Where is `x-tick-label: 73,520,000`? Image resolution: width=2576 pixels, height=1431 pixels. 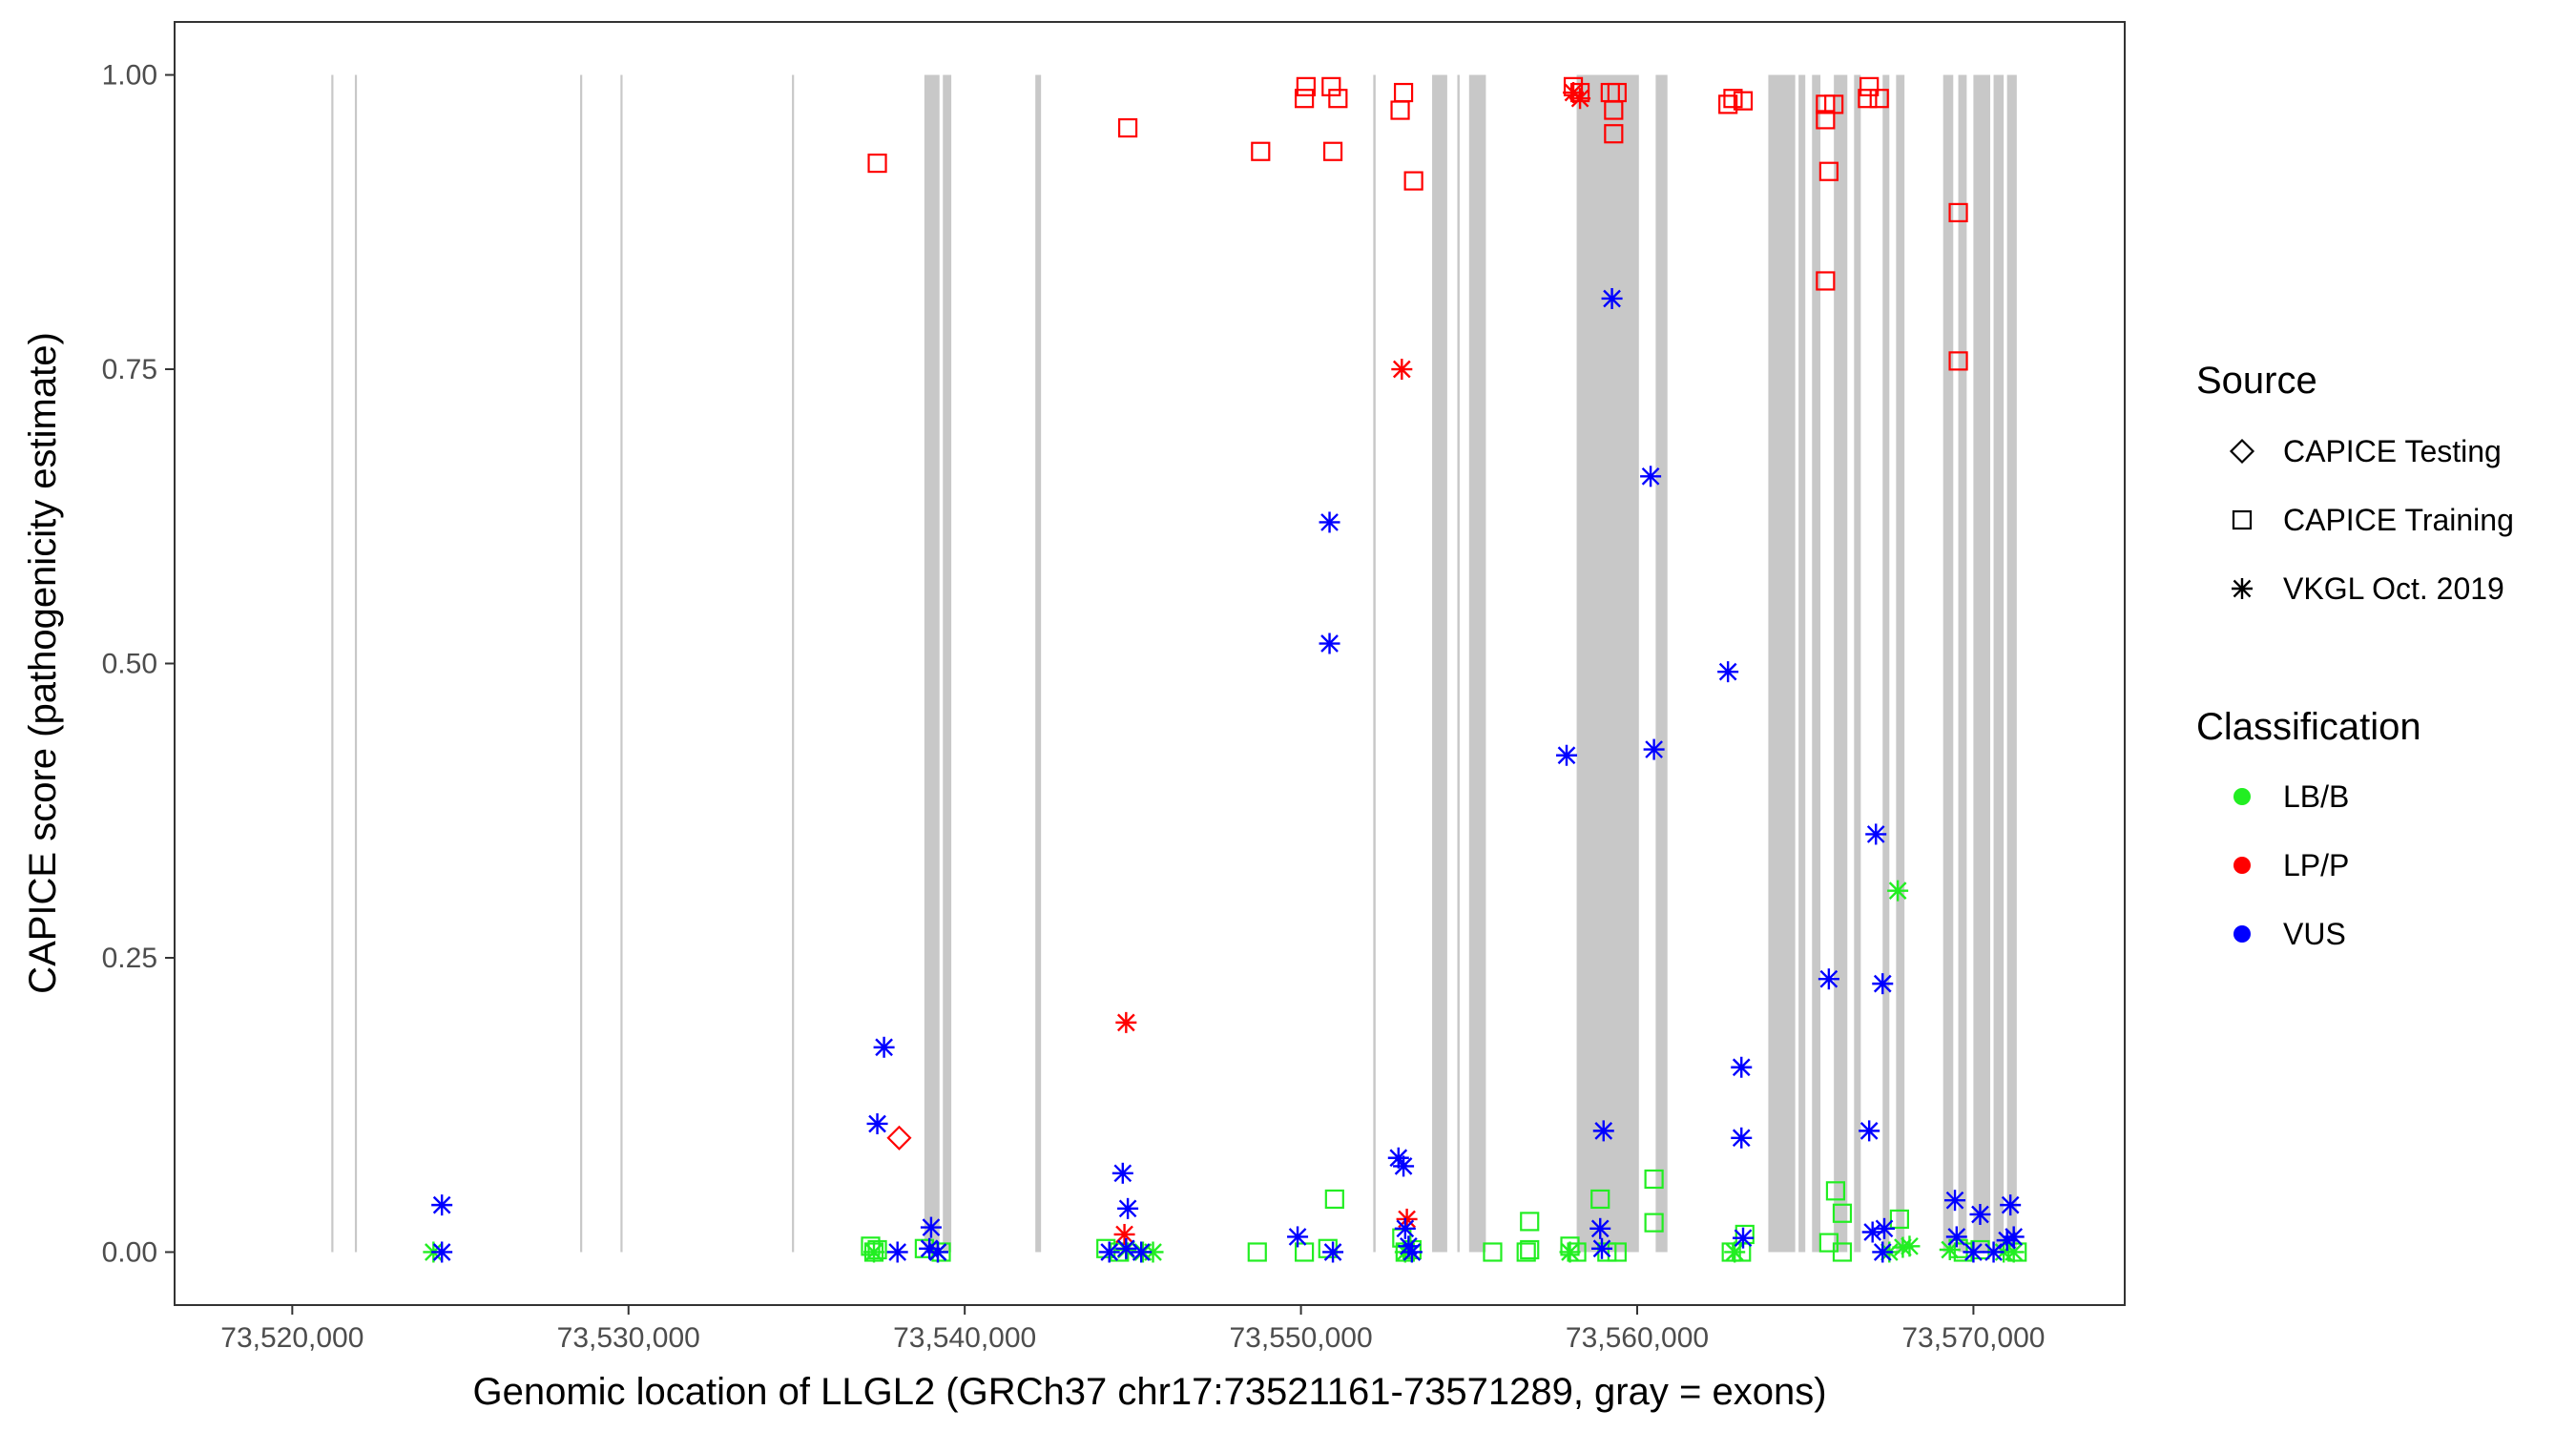 x-tick-label: 73,520,000 is located at coordinates (292, 1338).